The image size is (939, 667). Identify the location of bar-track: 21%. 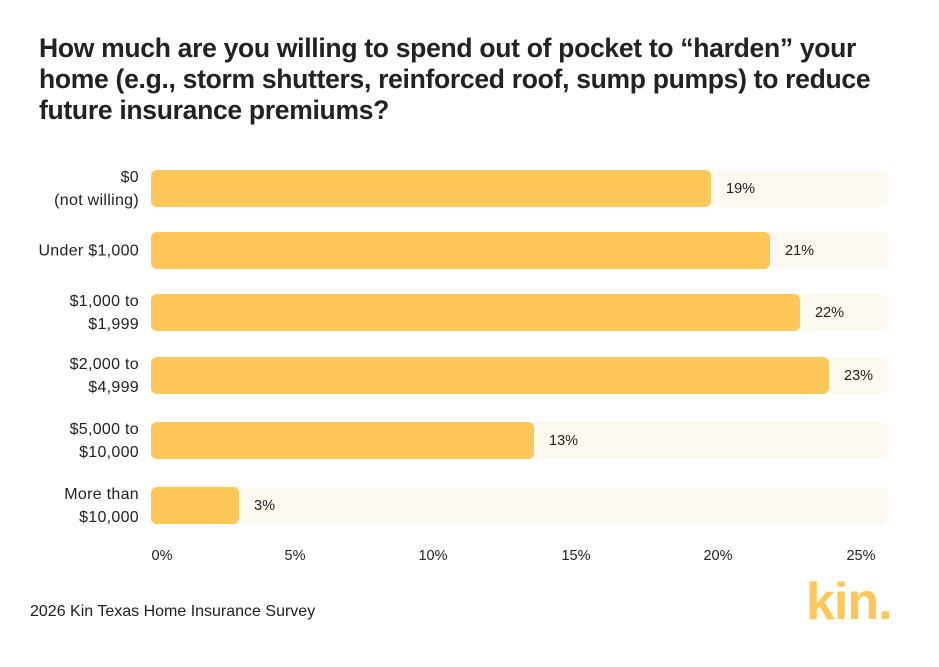
(519, 250).